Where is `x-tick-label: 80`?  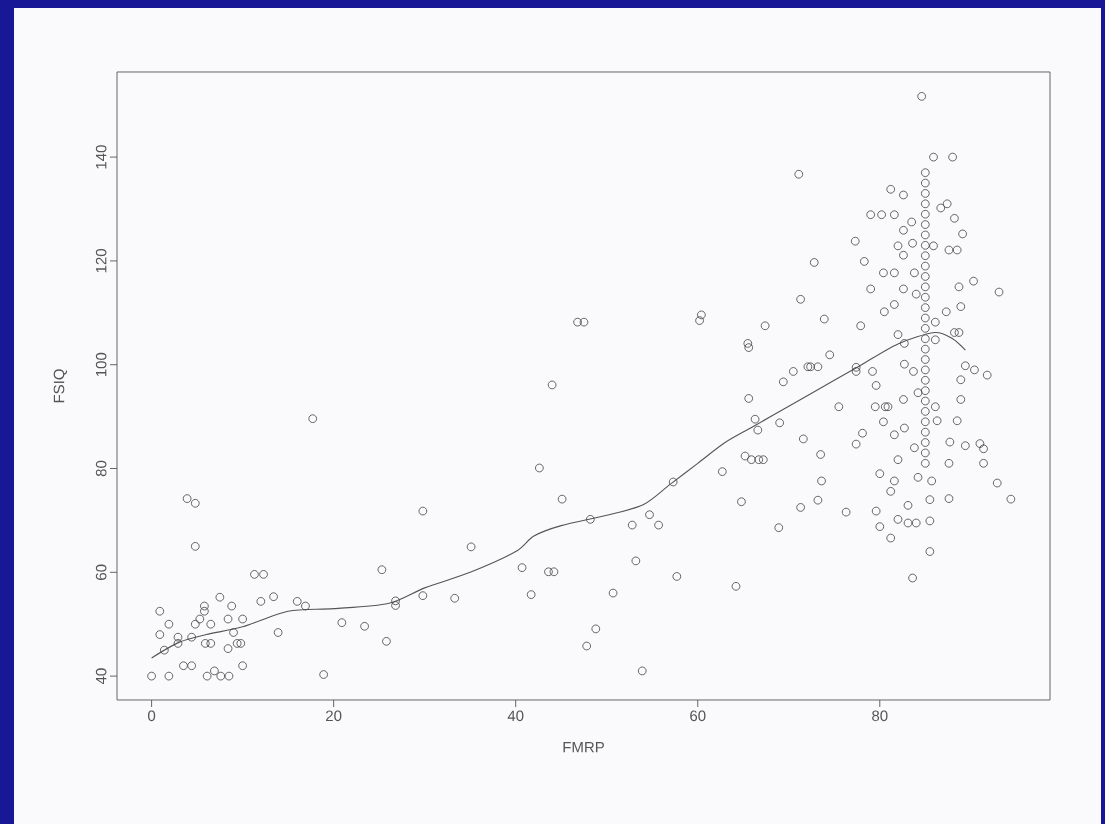 x-tick-label: 80 is located at coordinates (880, 716).